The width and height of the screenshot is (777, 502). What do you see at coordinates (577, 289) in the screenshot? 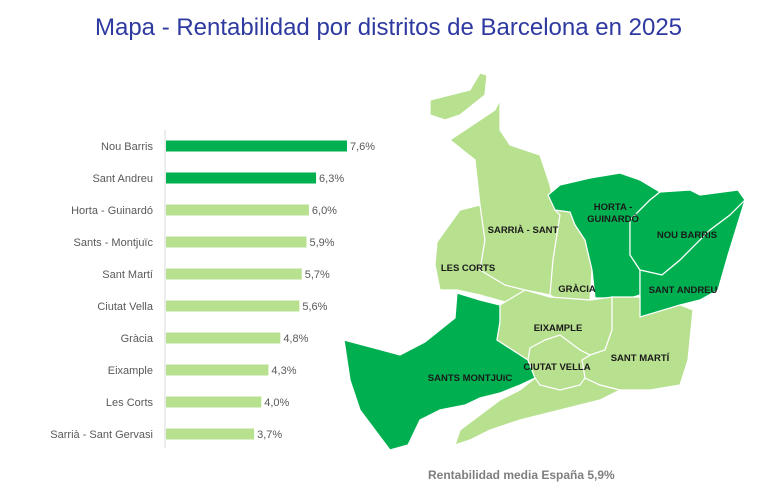
I see `map-region-label: GRÀCIA` at bounding box center [577, 289].